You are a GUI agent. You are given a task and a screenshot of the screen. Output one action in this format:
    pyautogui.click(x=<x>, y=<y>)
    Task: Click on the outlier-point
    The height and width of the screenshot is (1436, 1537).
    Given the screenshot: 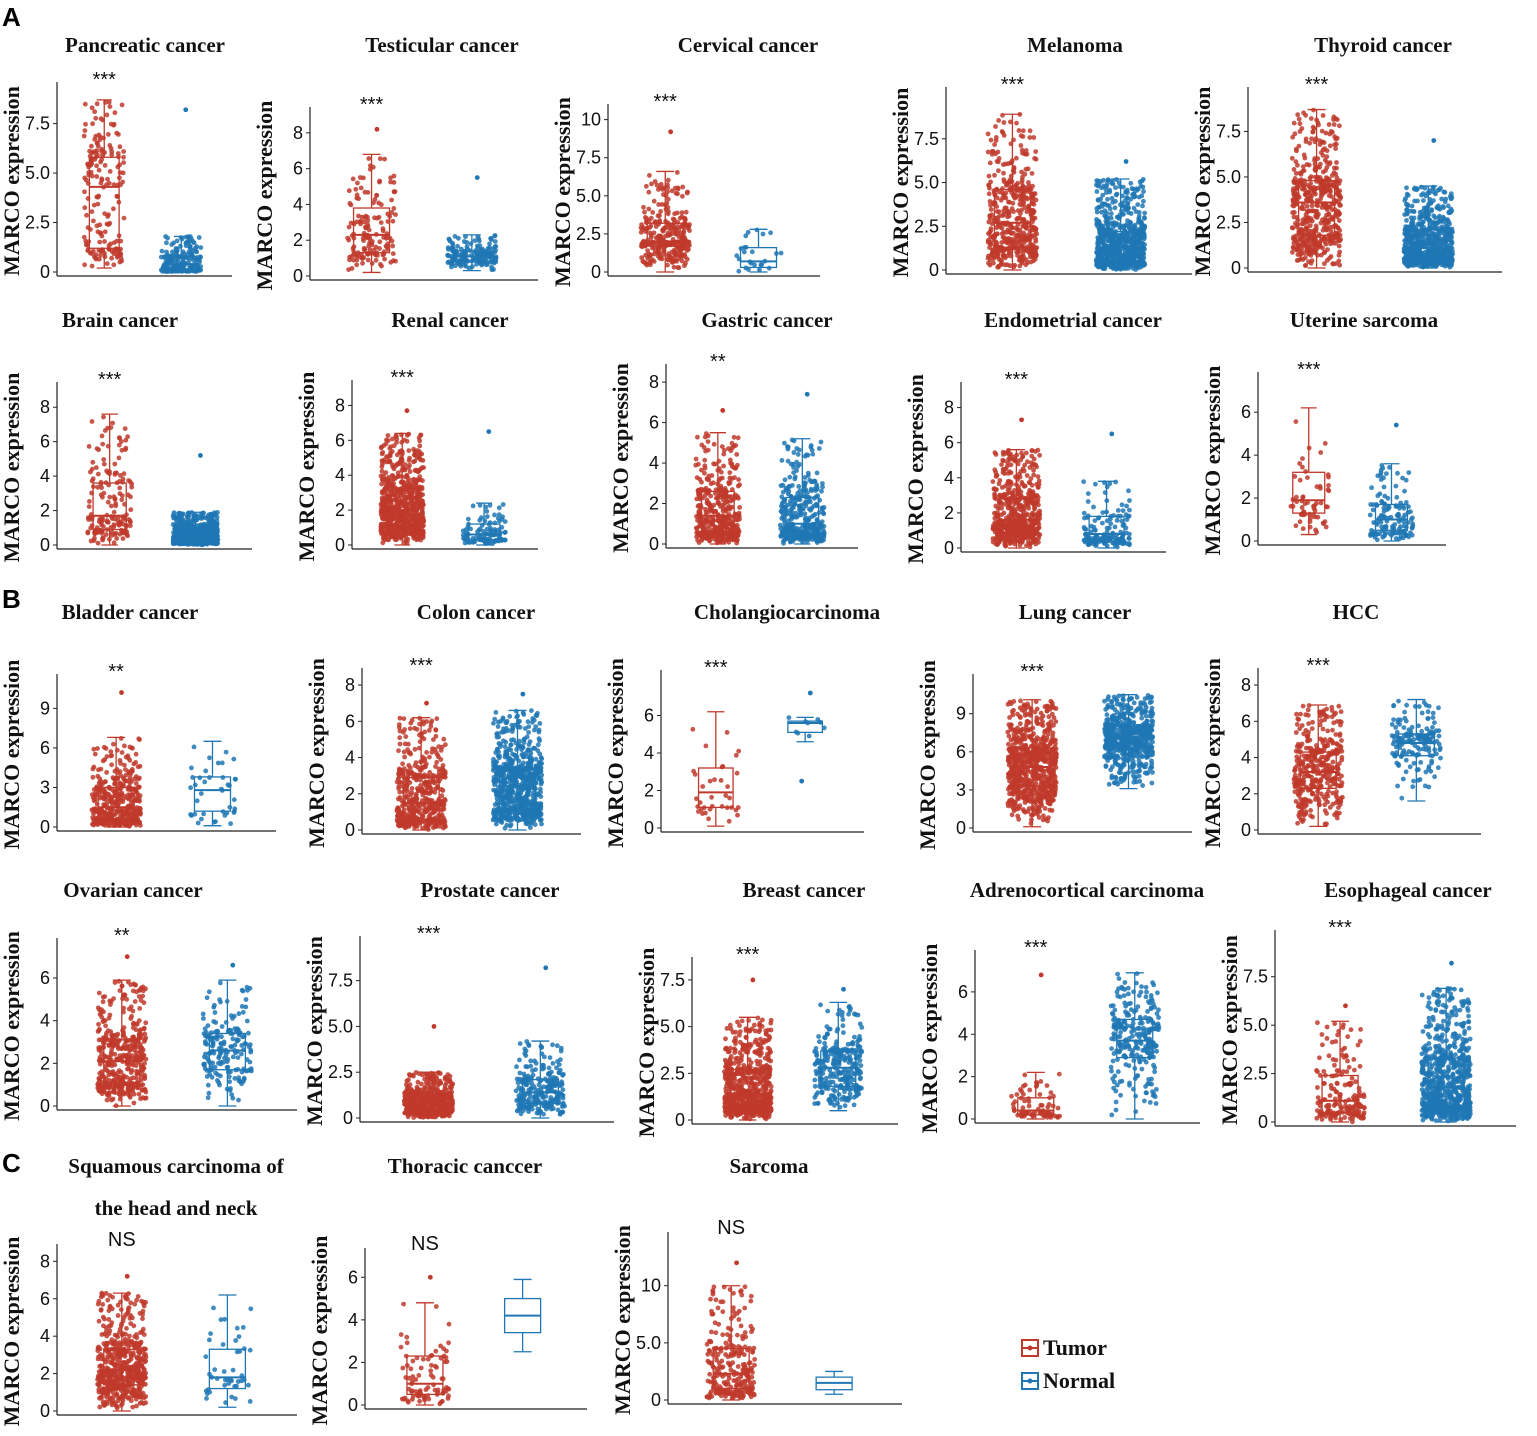 What is the action you would take?
    pyautogui.click(x=200, y=455)
    